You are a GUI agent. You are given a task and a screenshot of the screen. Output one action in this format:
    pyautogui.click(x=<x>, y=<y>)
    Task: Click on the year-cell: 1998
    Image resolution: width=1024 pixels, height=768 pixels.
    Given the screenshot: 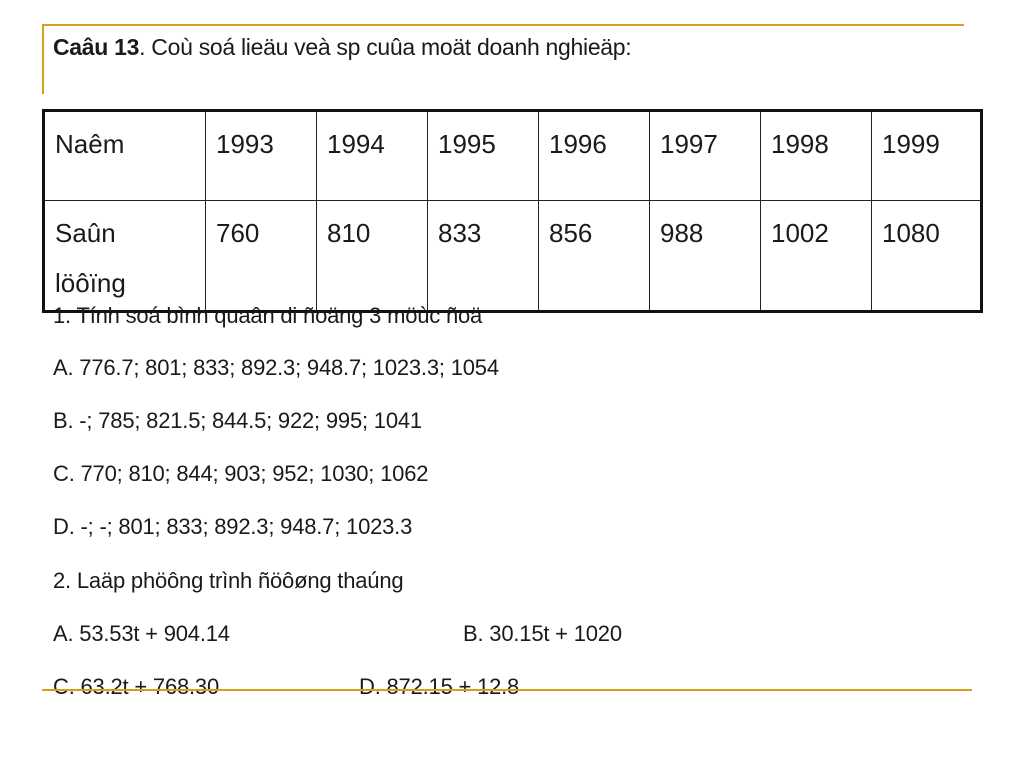 What is the action you would take?
    pyautogui.click(x=816, y=155)
    